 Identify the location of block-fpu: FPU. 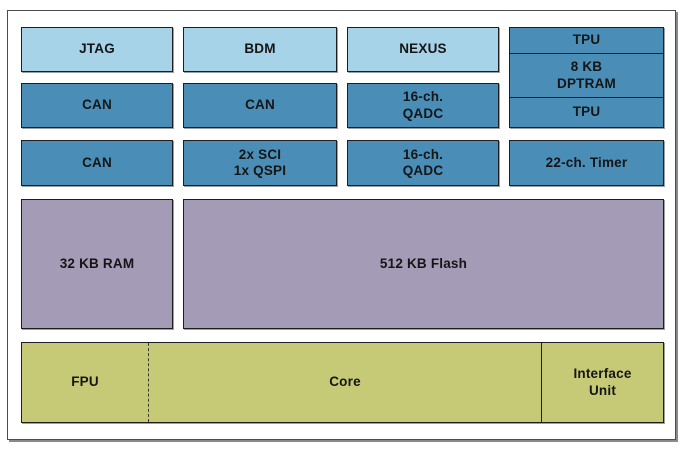
(85, 382).